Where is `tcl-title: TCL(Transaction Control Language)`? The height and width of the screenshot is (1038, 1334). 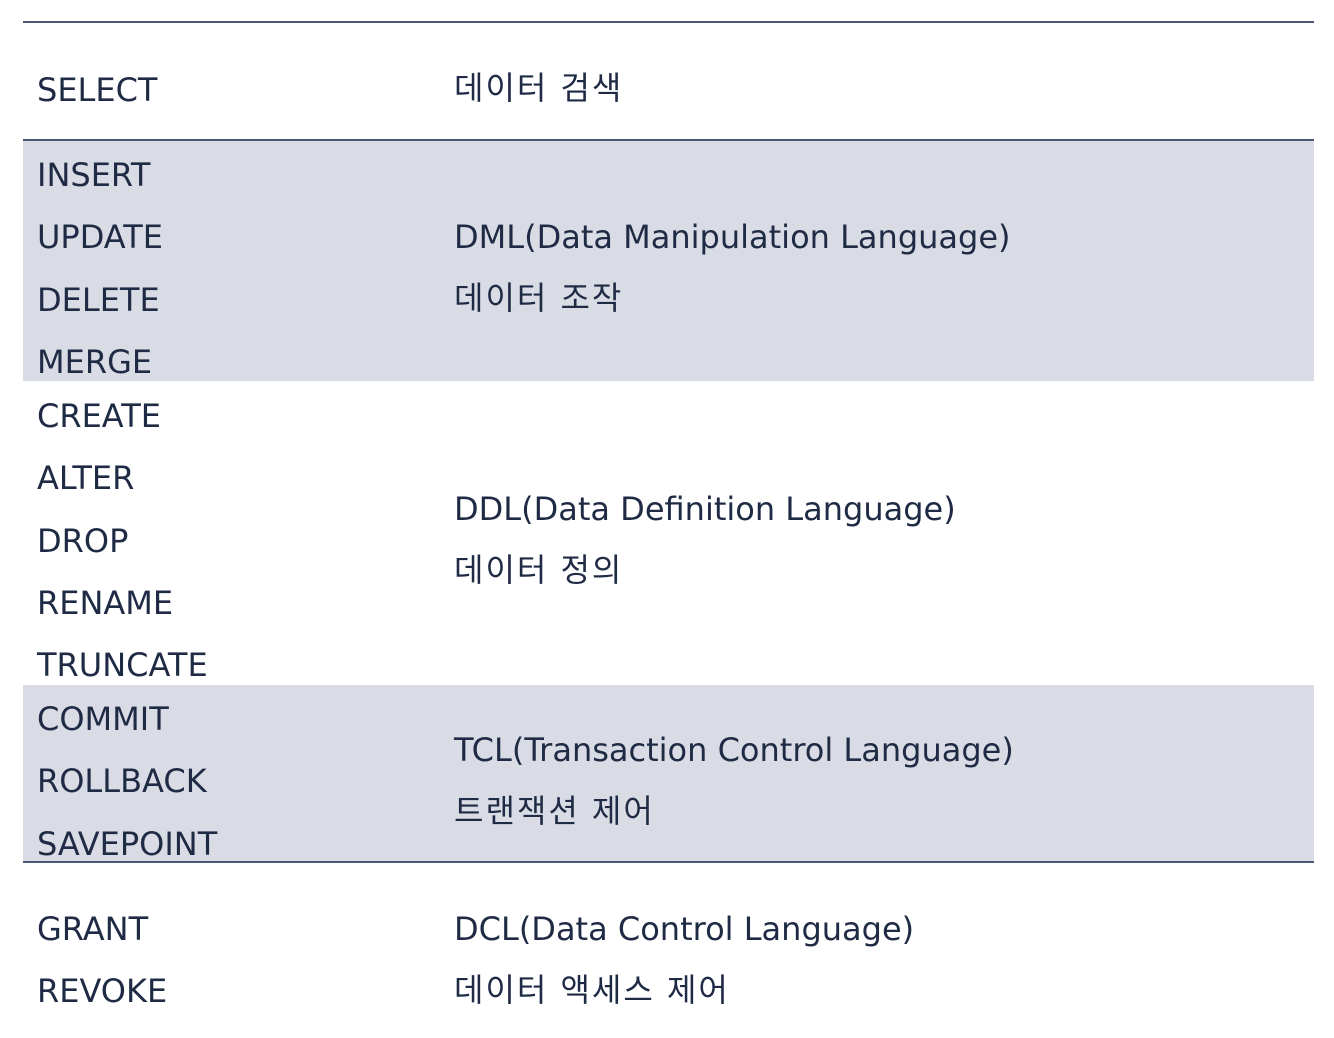 tcl-title: TCL(Transaction Control Language) is located at coordinates (734, 750).